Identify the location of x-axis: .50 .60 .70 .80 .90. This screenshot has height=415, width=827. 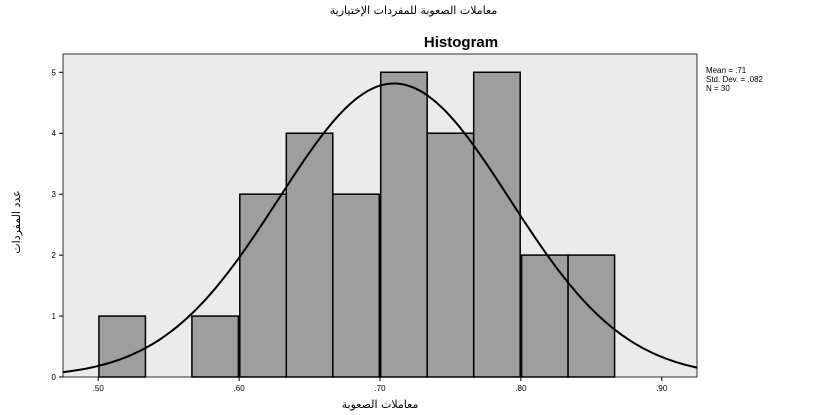
(380, 385).